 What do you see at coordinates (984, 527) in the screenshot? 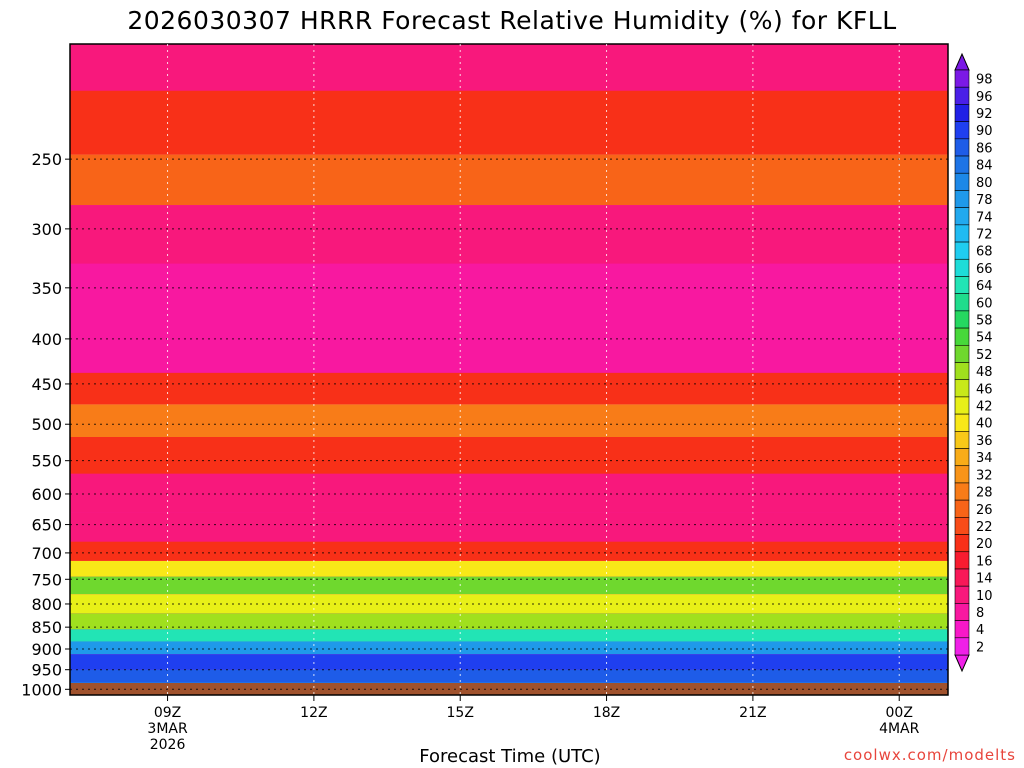
I see `colorbar-label: 22` at bounding box center [984, 527].